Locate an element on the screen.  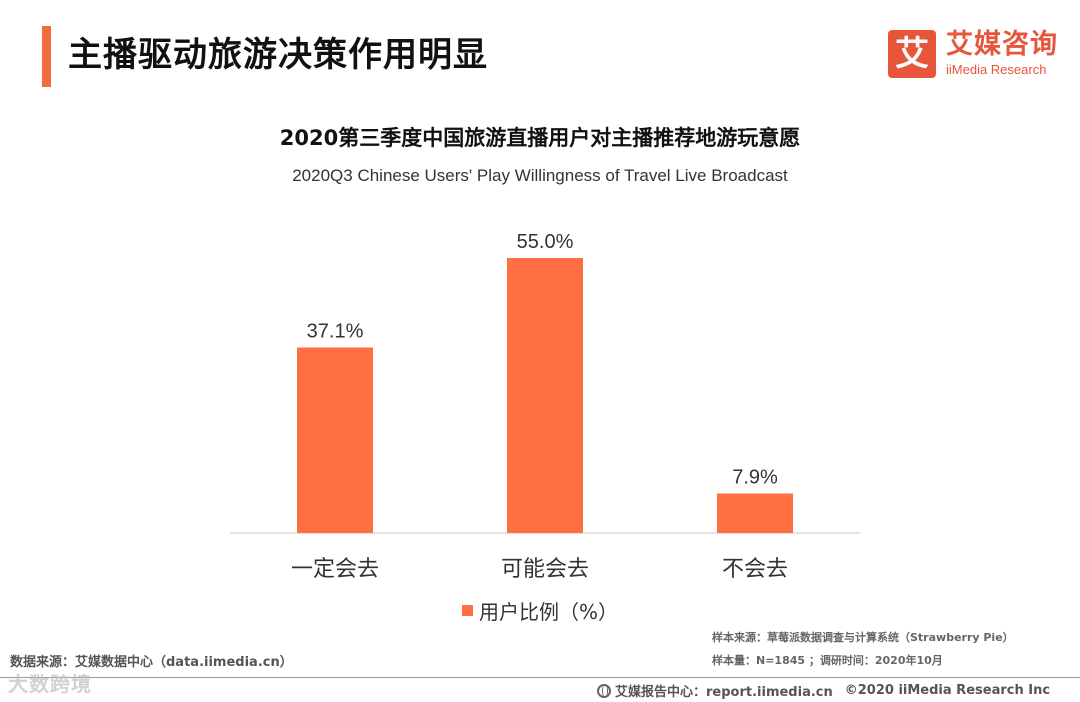
data-source: 数据来源：艾媒数据中心（data.iimedia.cn） is located at coordinates (151, 662).